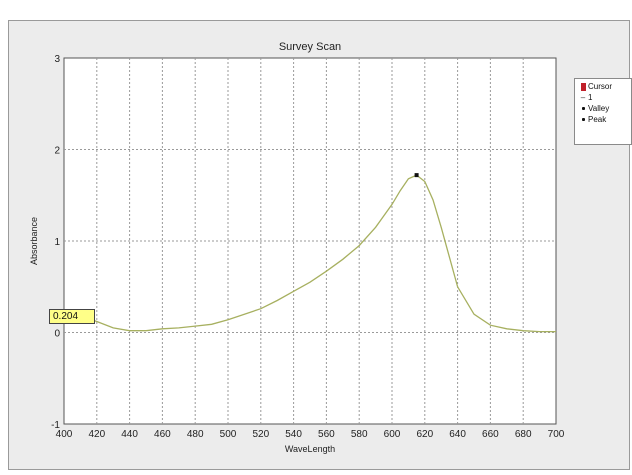  What do you see at coordinates (195, 434) in the screenshot?
I see `x-tick-label: 480` at bounding box center [195, 434].